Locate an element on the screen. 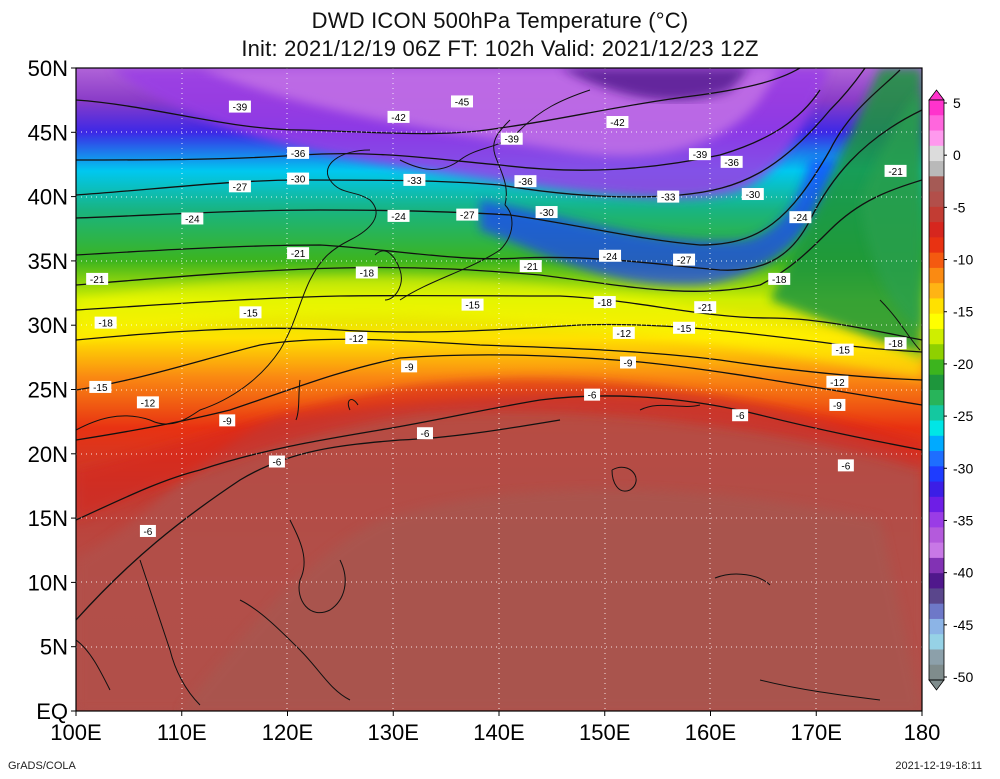 Image resolution: width=1000 pixels, height=779 pixels. latitude-axis: 50N 45N 40N 35N 30N 25N 20N 15N 10N 5N EQ is located at coordinates (52, 390).